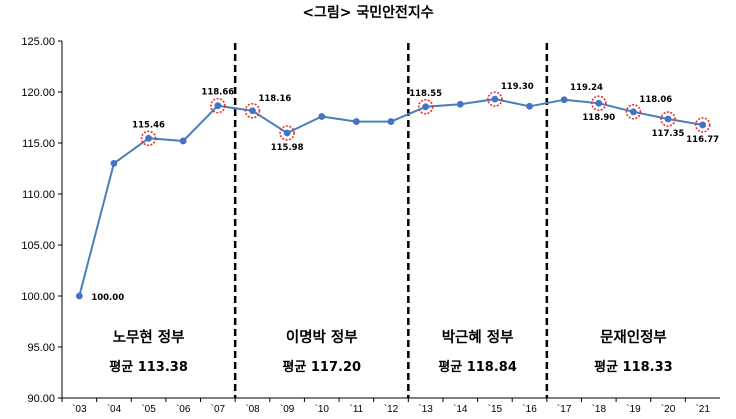  I want to click on y-tick-label: 100.00, so click(38, 297).